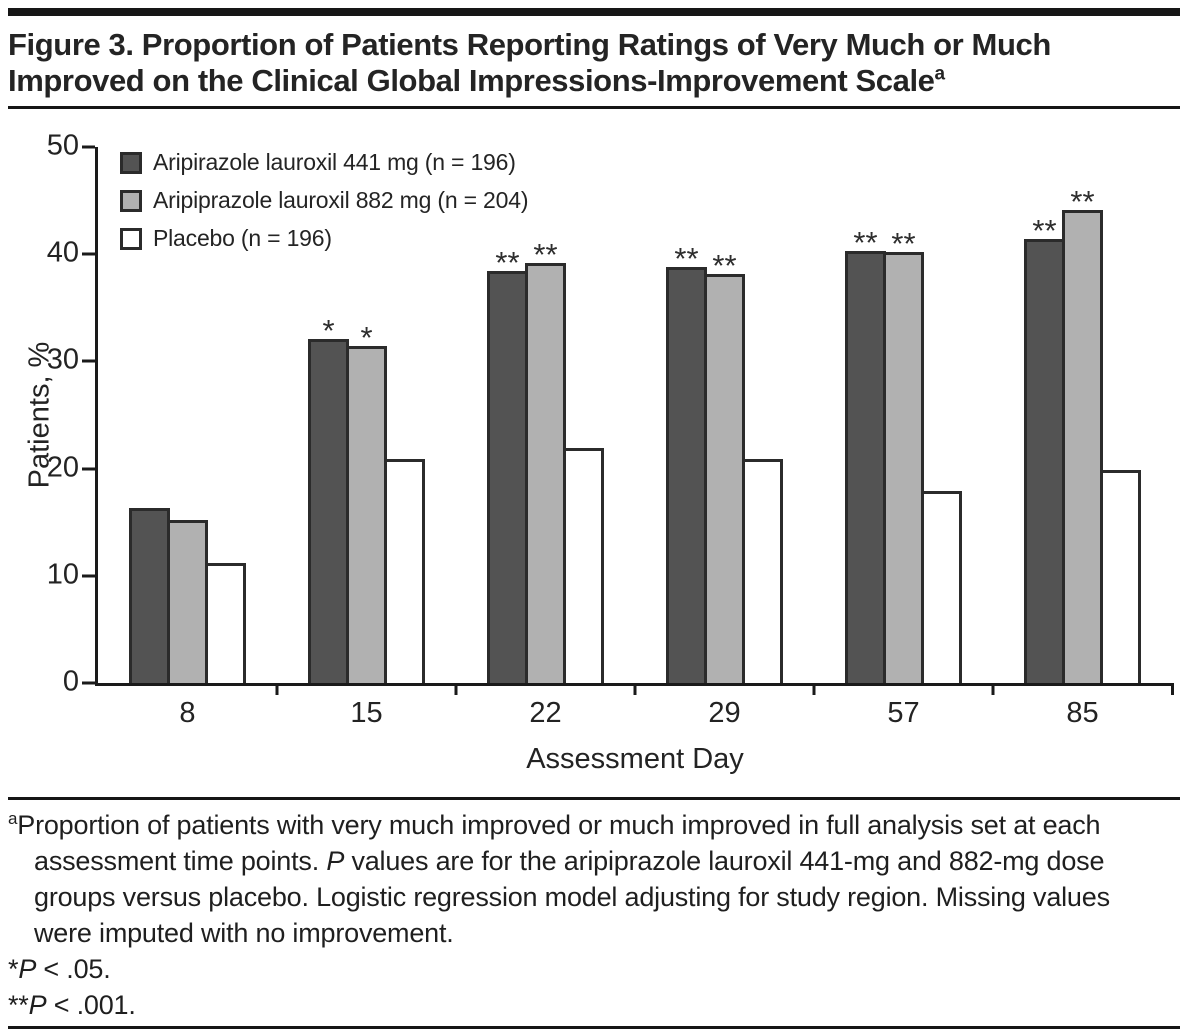 The width and height of the screenshot is (1188, 1035). I want to click on bar-882mg-day-57: **, so click(903, 455).